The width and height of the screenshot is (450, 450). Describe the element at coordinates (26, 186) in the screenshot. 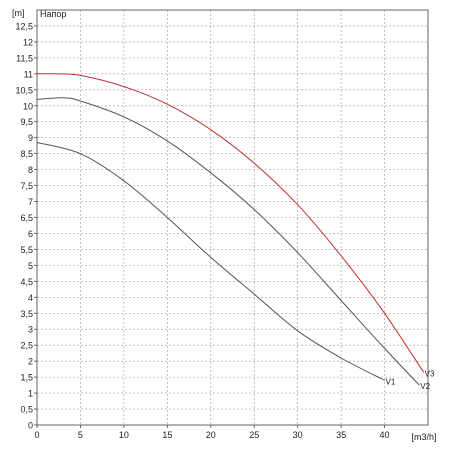

I see `y-tick-label: 7,5` at that location.